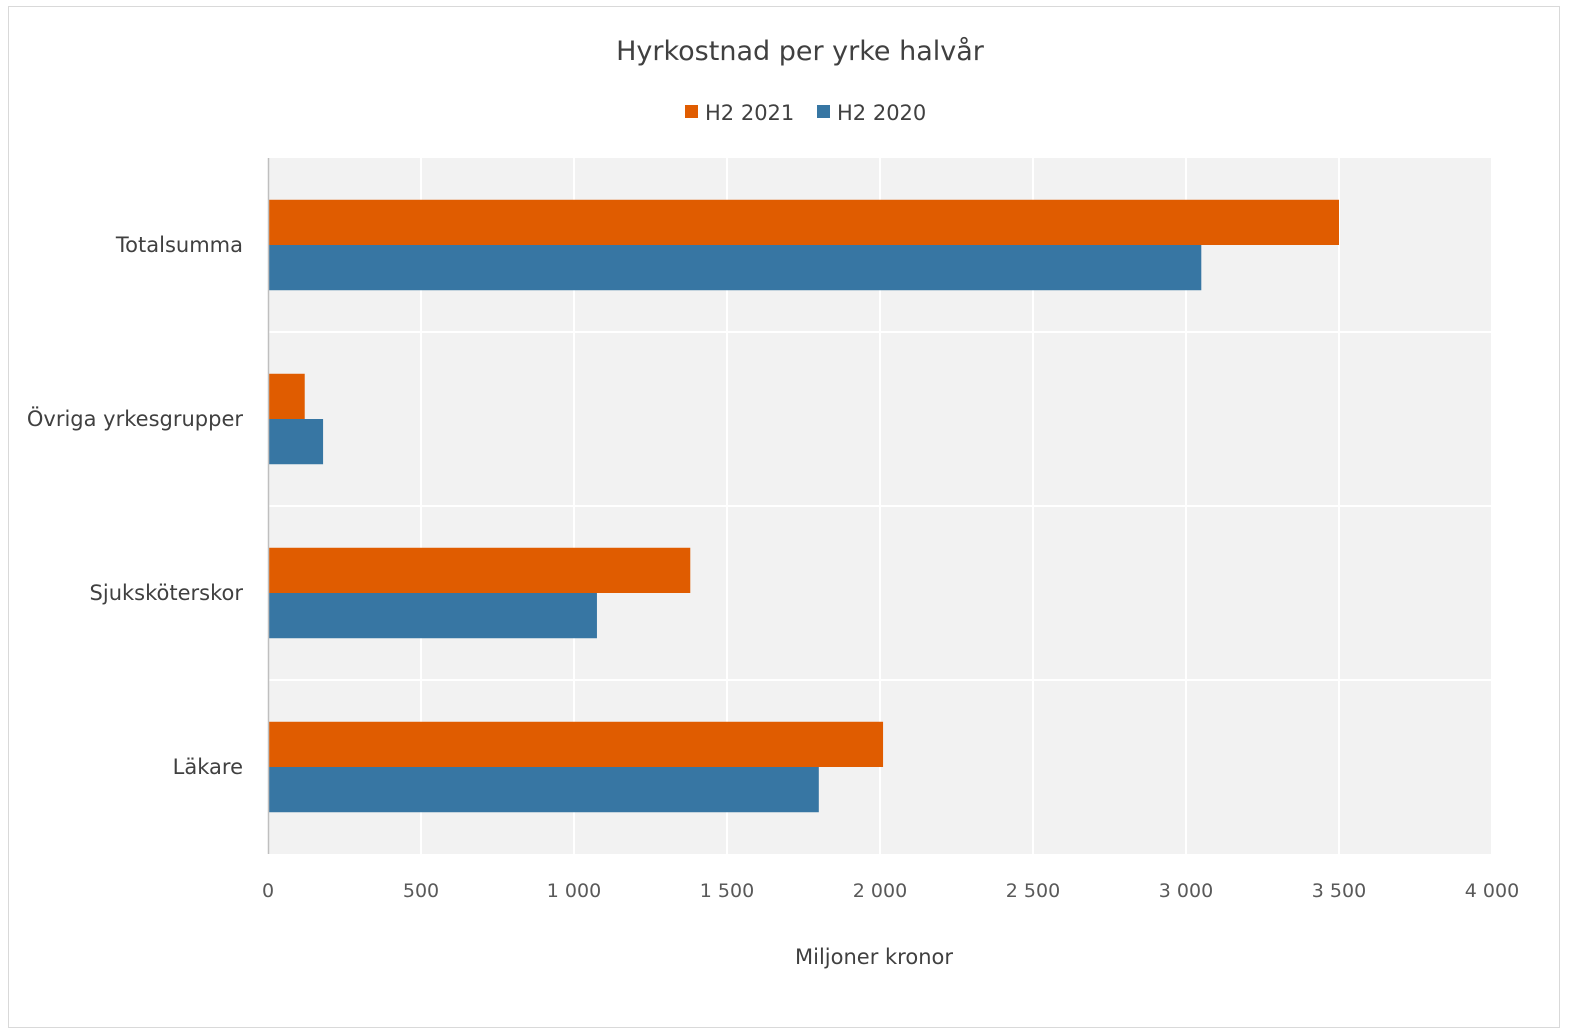  I want to click on x-tick-label: 500, so click(421, 891).